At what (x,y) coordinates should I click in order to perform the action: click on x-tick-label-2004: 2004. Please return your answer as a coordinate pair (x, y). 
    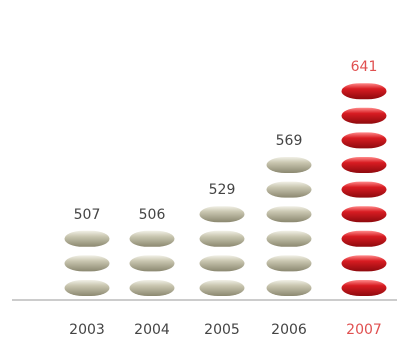
    Looking at the image, I should click on (152, 330).